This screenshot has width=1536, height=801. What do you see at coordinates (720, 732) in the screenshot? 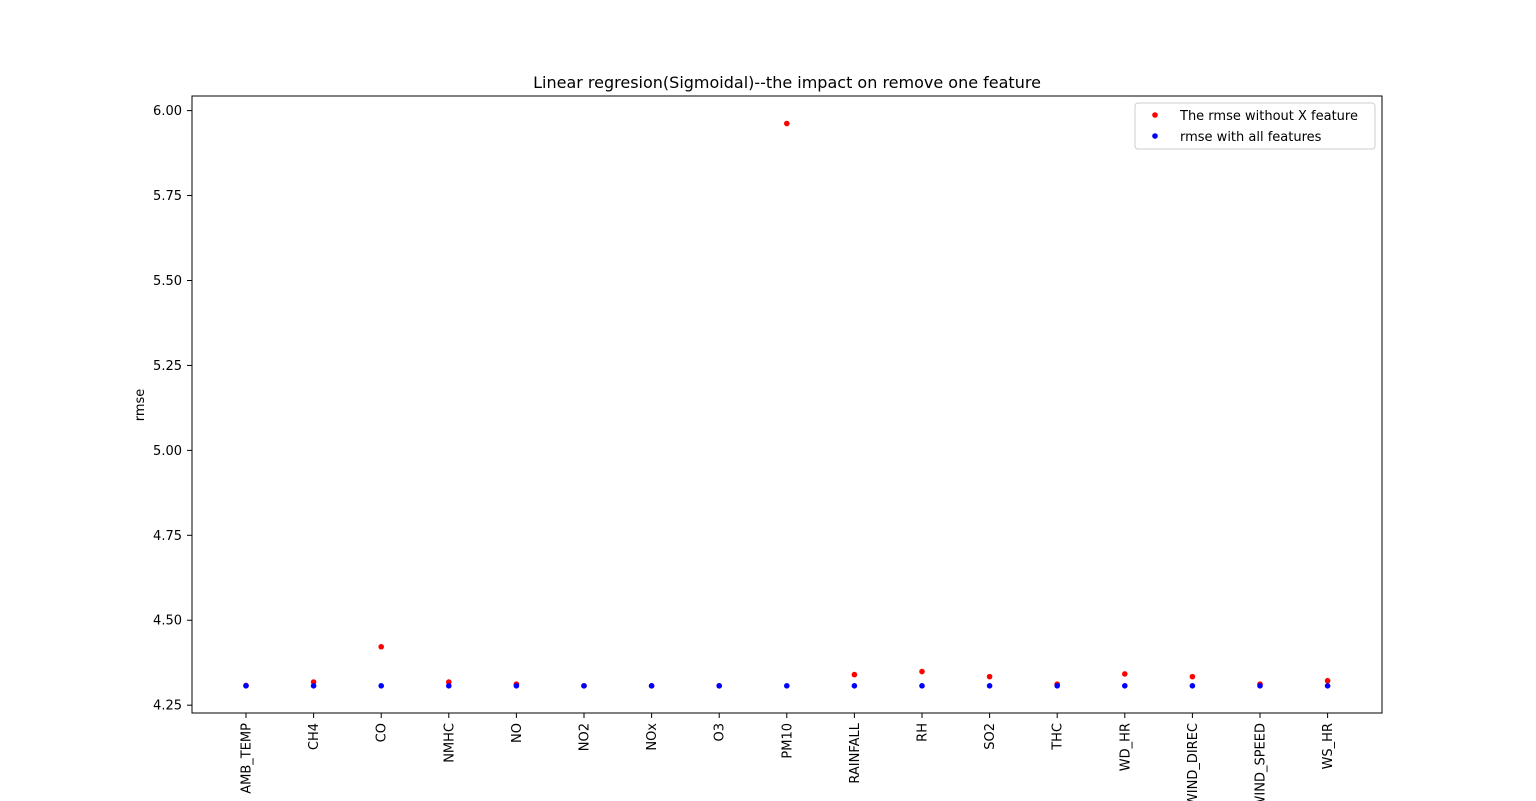
I see `x-tick-label: O3` at bounding box center [720, 732].